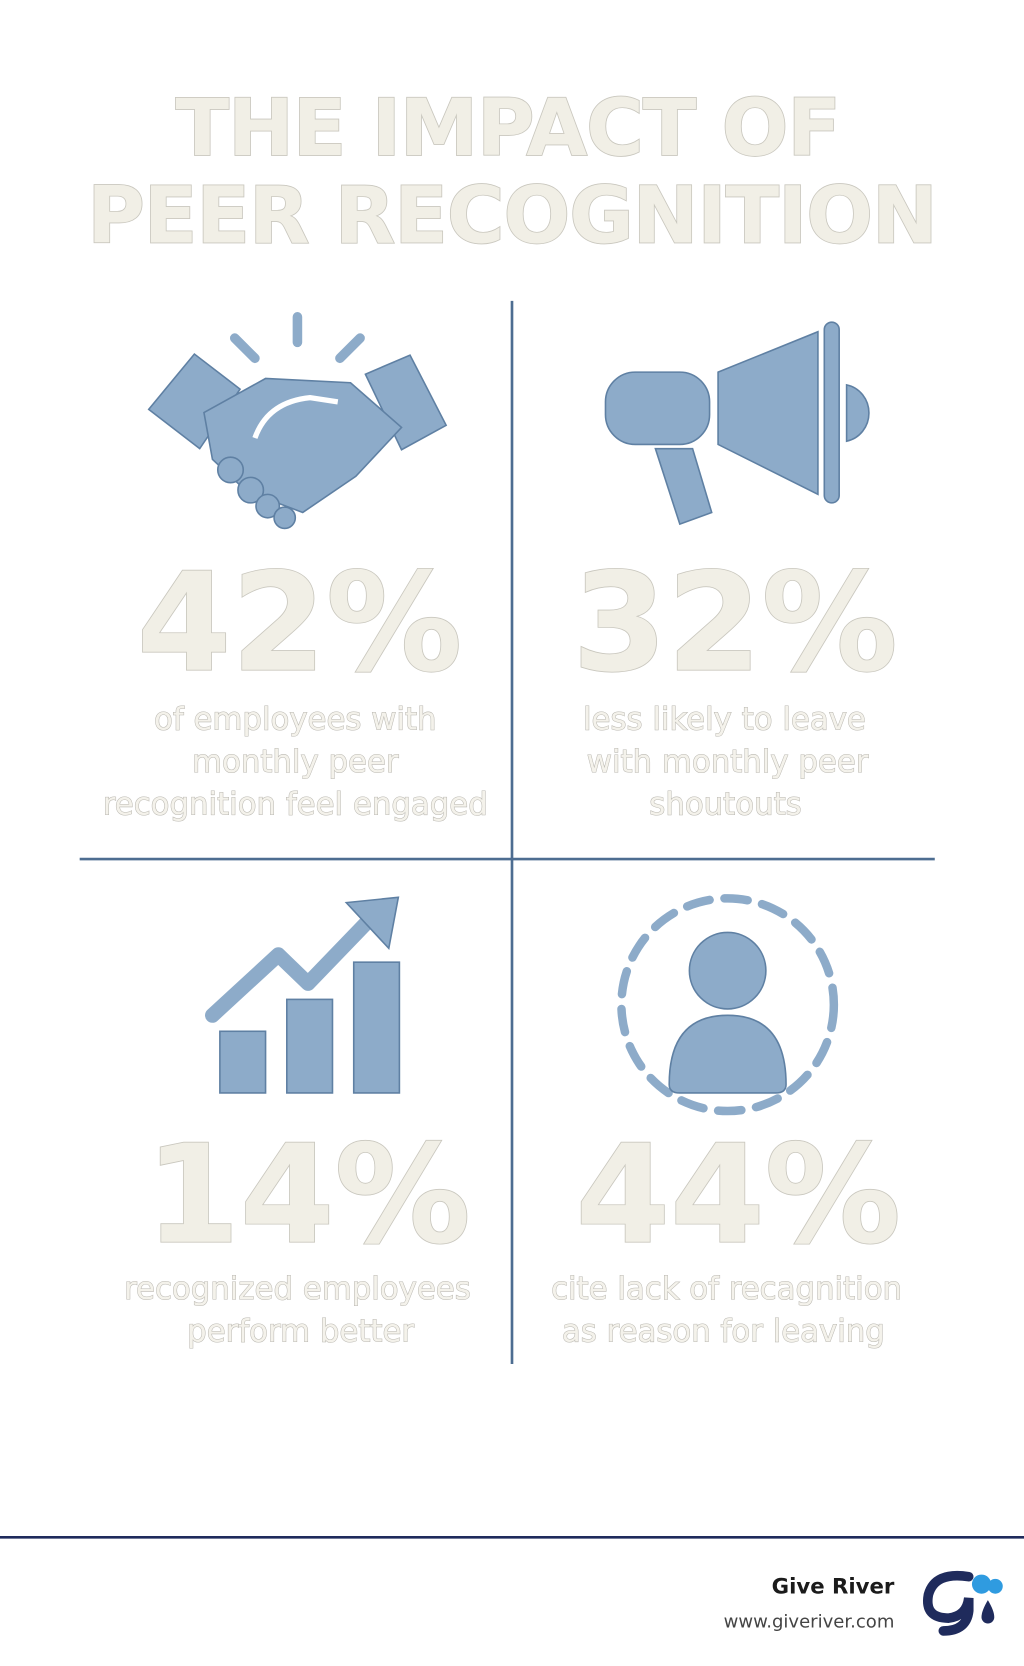 Image resolution: width=1024 pixels, height=1666 pixels. What do you see at coordinates (512, 215) in the screenshot?
I see `title-line: PEER RECOGNITION` at bounding box center [512, 215].